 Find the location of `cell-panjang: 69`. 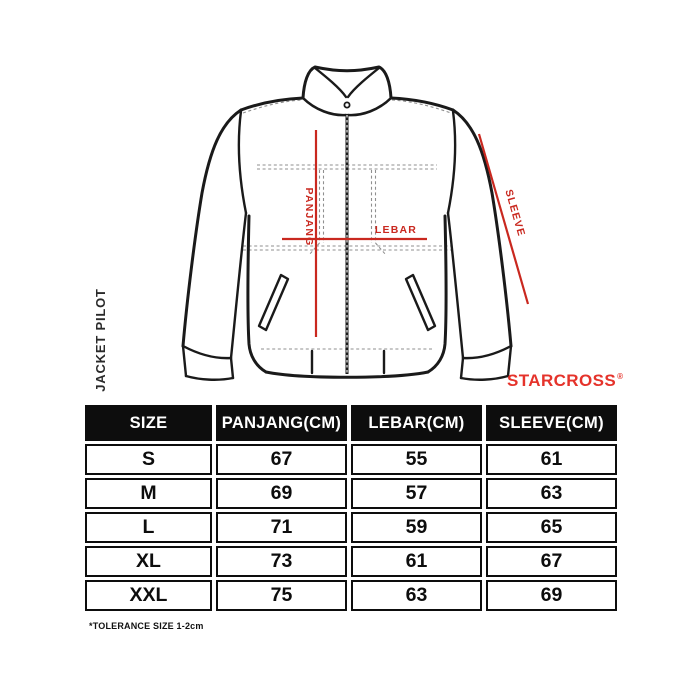

cell-panjang: 69 is located at coordinates (281, 493).